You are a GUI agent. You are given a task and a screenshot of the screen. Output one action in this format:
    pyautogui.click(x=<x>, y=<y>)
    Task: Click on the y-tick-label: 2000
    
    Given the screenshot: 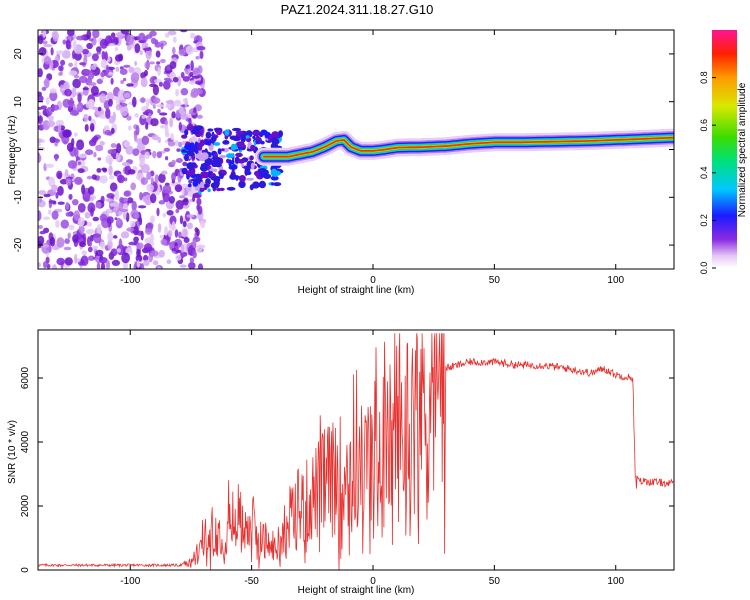 What is the action you would take?
    pyautogui.click(x=25, y=505)
    